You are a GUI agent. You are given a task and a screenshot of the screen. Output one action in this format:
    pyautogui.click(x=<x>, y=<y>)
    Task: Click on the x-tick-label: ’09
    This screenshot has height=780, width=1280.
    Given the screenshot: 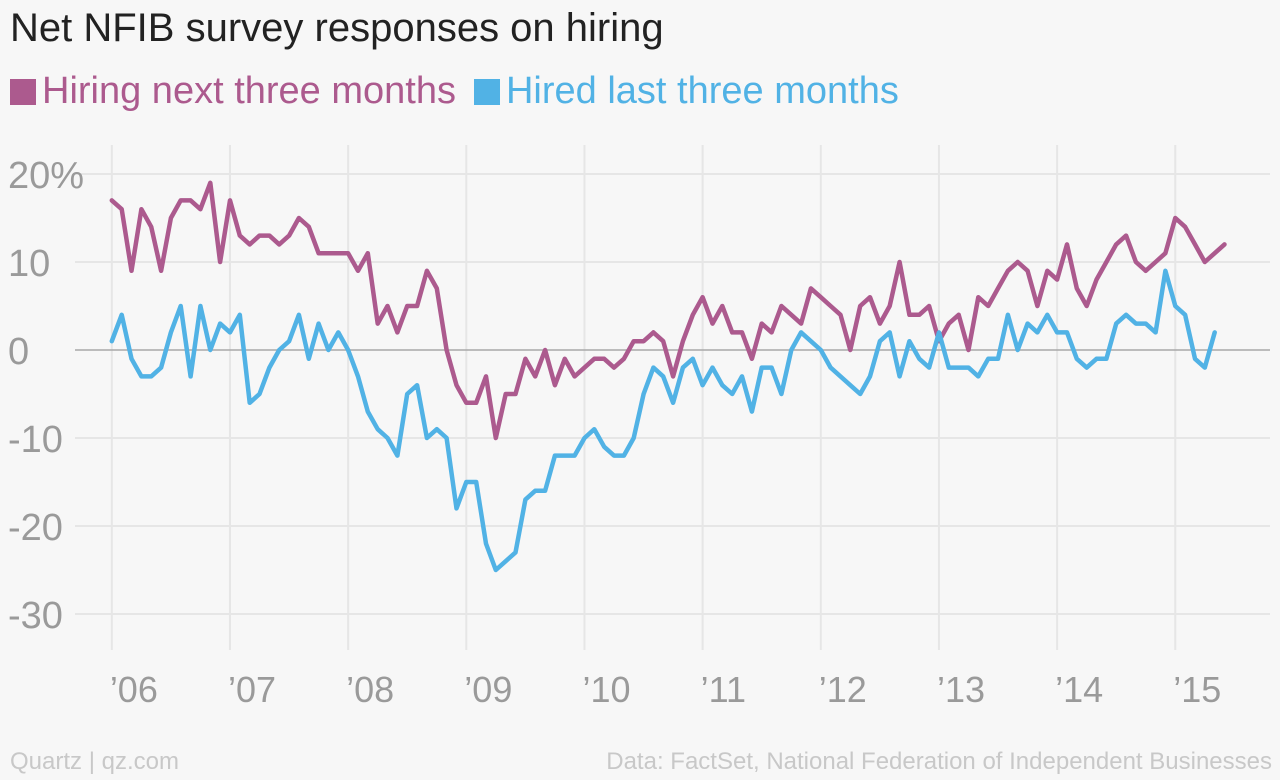 What is the action you would take?
    pyautogui.click(x=488, y=689)
    